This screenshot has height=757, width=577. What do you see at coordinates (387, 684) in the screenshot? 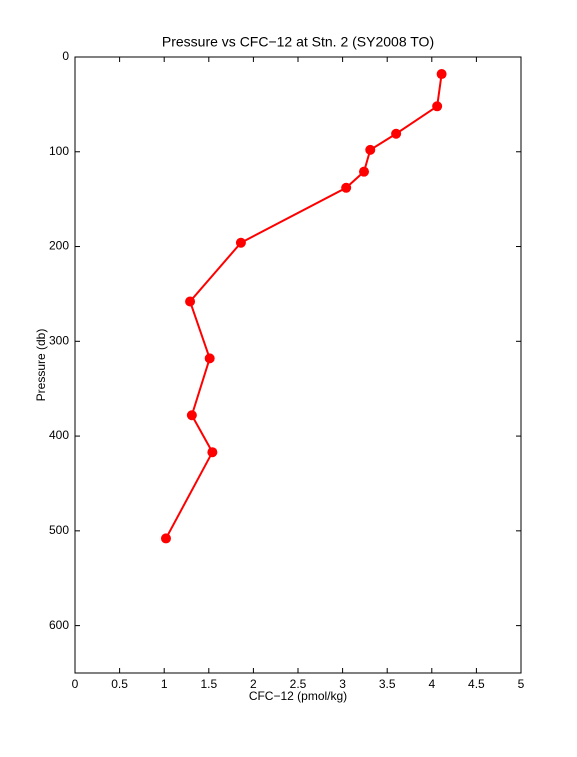
I see `x-tick-label: 3.5` at bounding box center [387, 684].